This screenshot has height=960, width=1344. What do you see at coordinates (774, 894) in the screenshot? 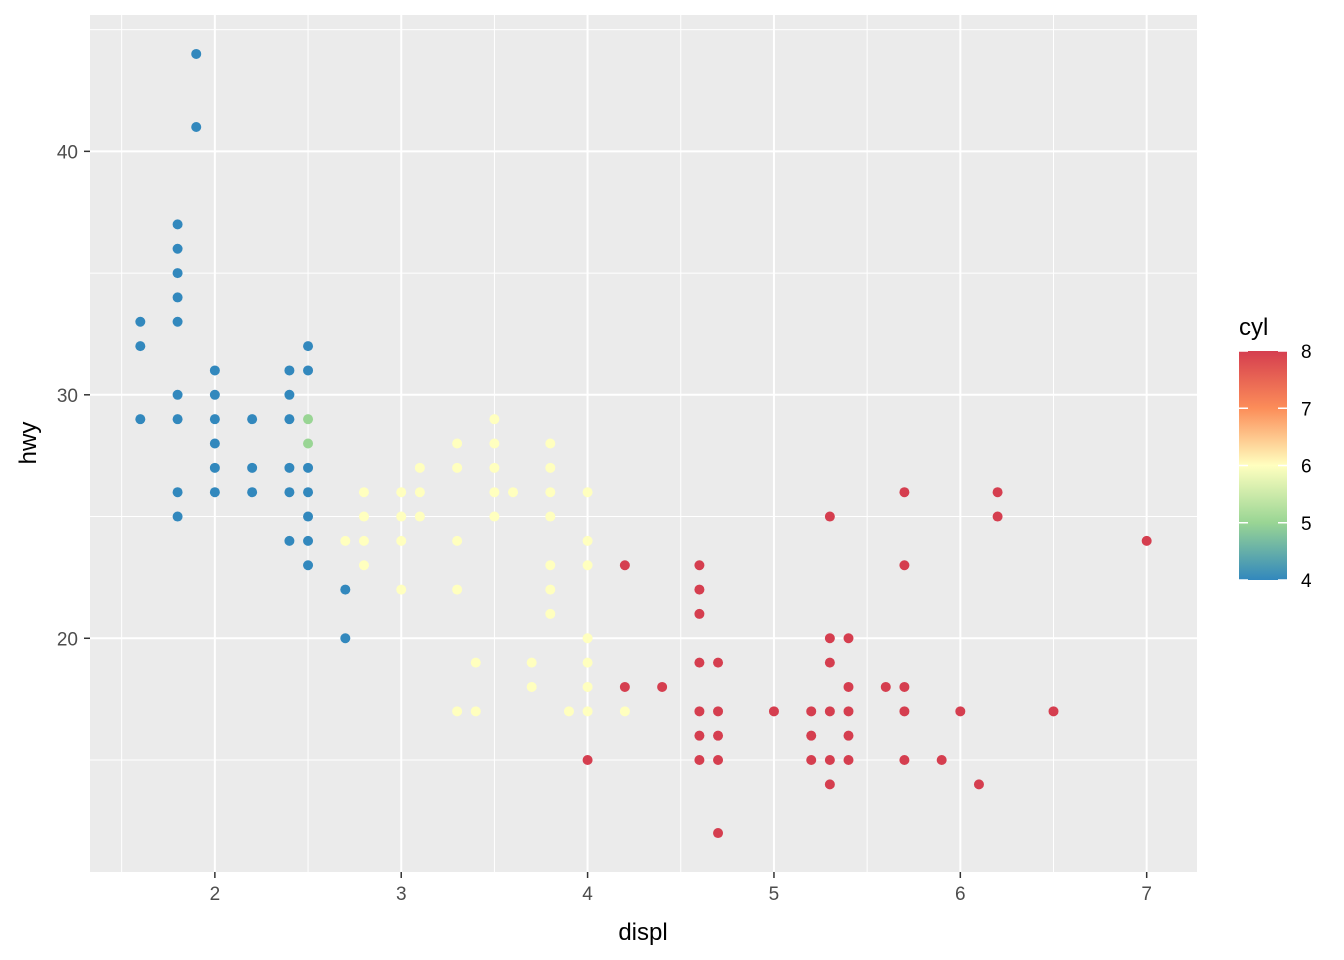
I see `x-tick-label: 5` at bounding box center [774, 894].